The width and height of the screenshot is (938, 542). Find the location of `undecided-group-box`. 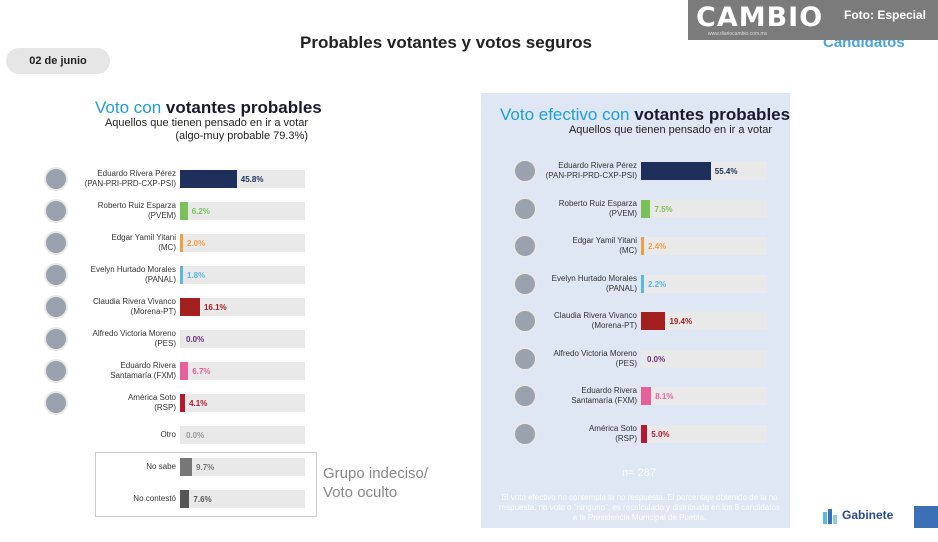

undecided-group-box is located at coordinates (206, 484).